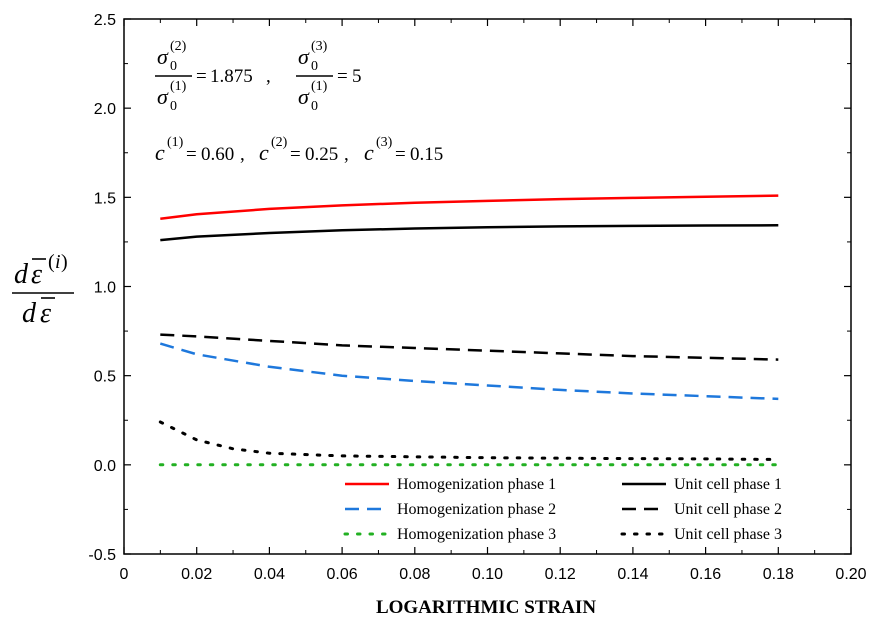  What do you see at coordinates (728, 484) in the screenshot?
I see `legend-label-unit-cell-phase-1: Unit cell phase 1` at bounding box center [728, 484].